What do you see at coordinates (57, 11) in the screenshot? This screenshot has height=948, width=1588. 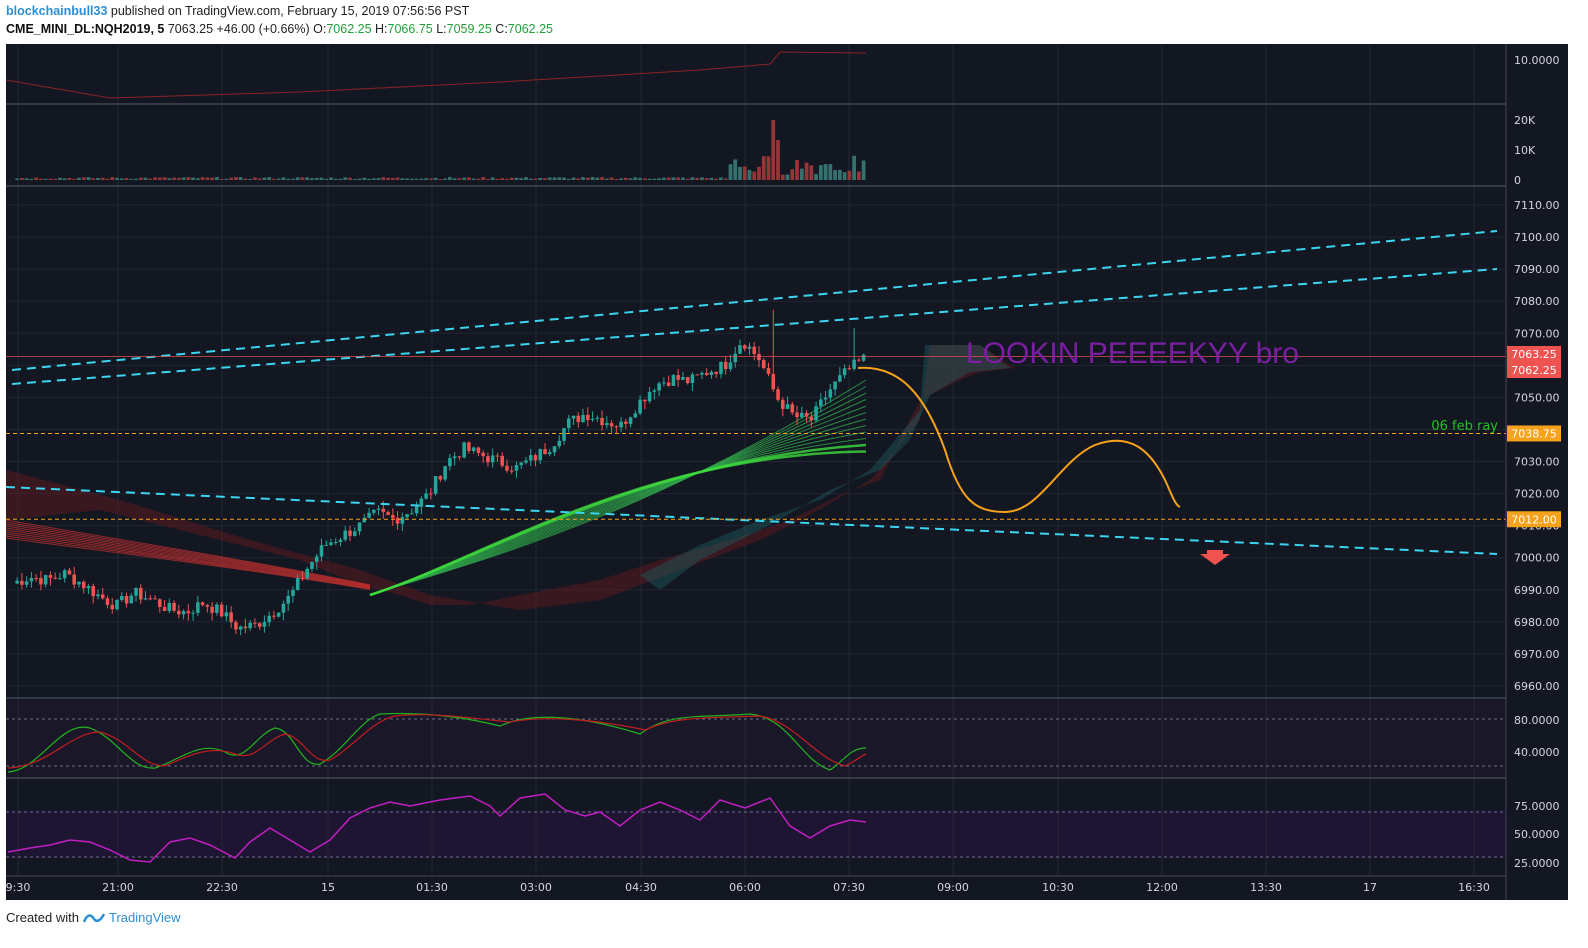 I see `author-link: blockchainbull33` at bounding box center [57, 11].